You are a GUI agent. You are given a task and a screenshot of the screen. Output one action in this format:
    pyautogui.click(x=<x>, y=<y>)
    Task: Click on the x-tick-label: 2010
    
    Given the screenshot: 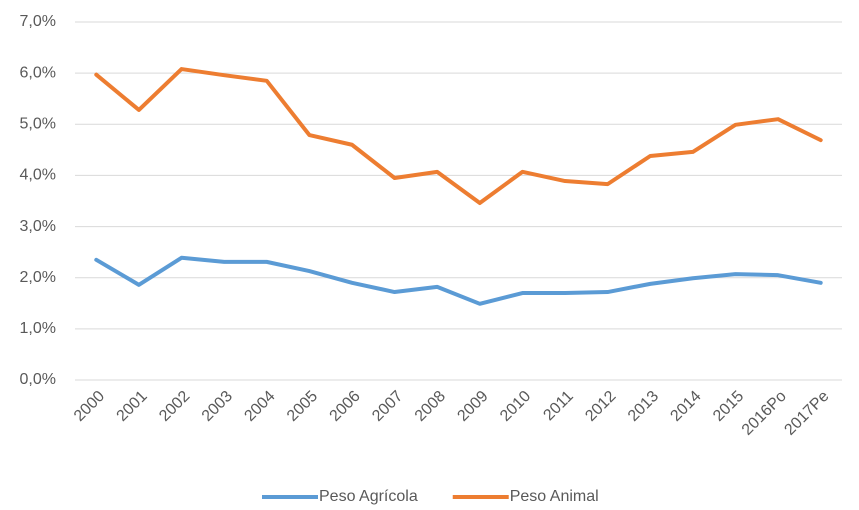 What is the action you would take?
    pyautogui.click(x=515, y=406)
    